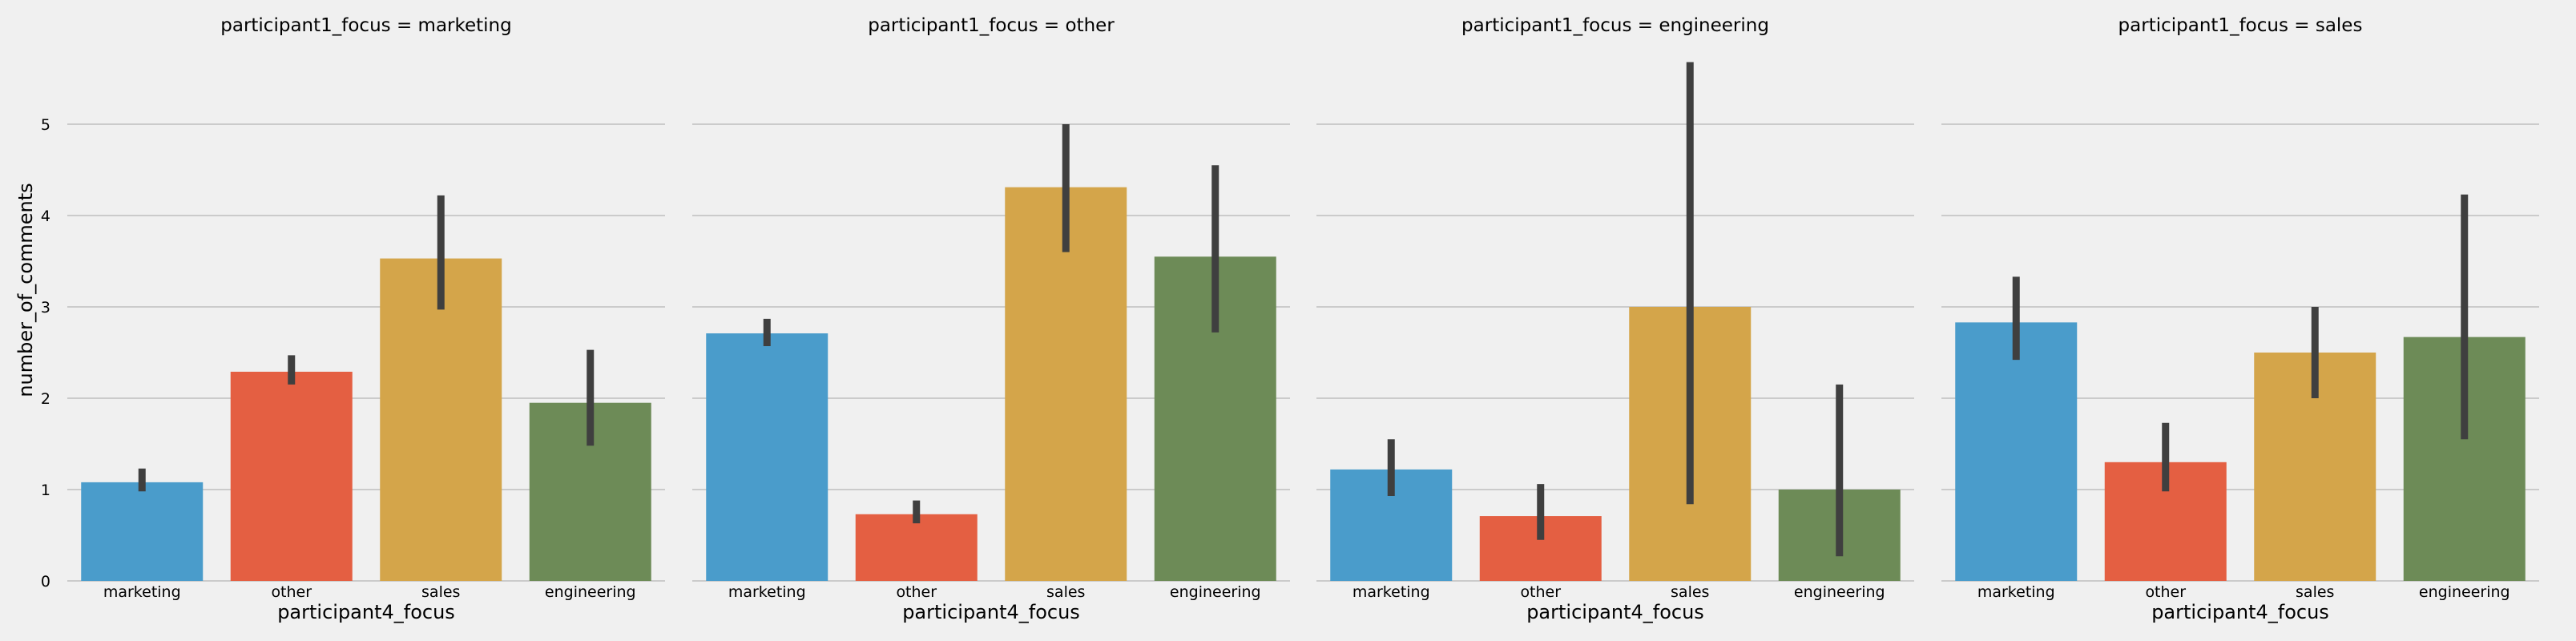  What do you see at coordinates (45, 582) in the screenshot?
I see `y-tick-label-0: 0` at bounding box center [45, 582].